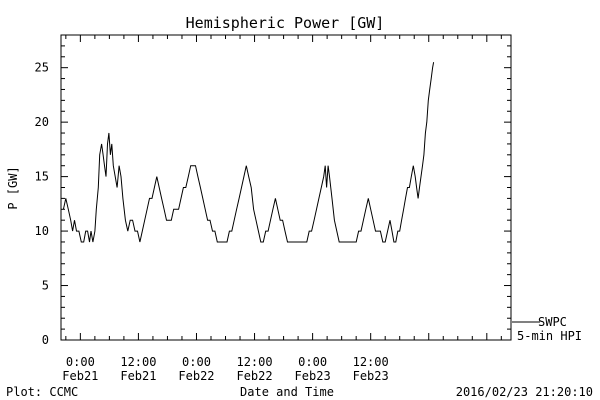  I want to click on y-tick-label: 20, so click(42, 122).